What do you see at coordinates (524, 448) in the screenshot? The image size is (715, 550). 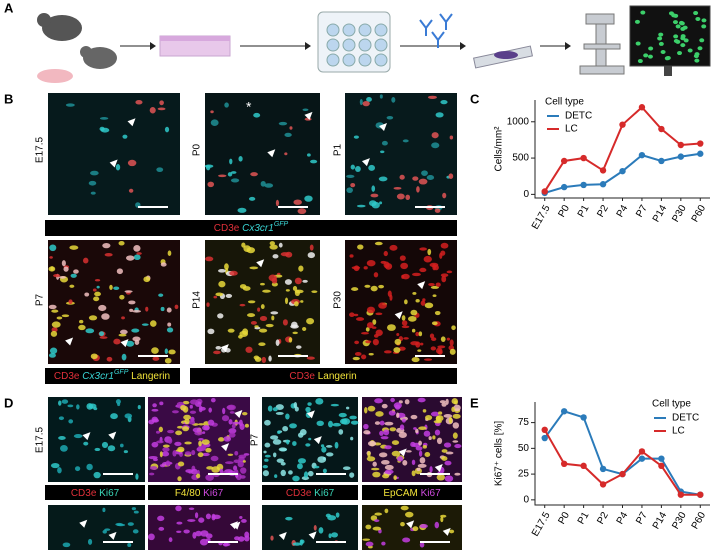 I see `y-tick-label: 50` at bounding box center [524, 448].